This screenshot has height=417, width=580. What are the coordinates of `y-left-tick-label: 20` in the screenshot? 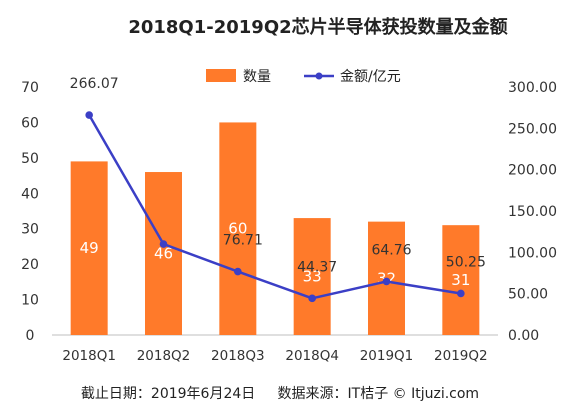 It's located at (30, 265).